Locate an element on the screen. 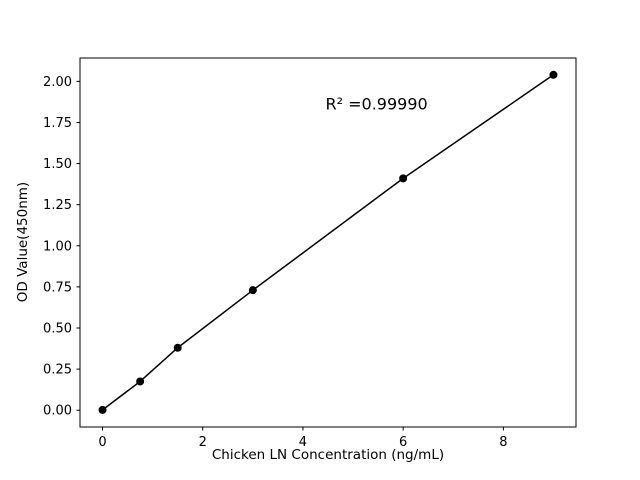  x-tick-label: 6 is located at coordinates (403, 442).